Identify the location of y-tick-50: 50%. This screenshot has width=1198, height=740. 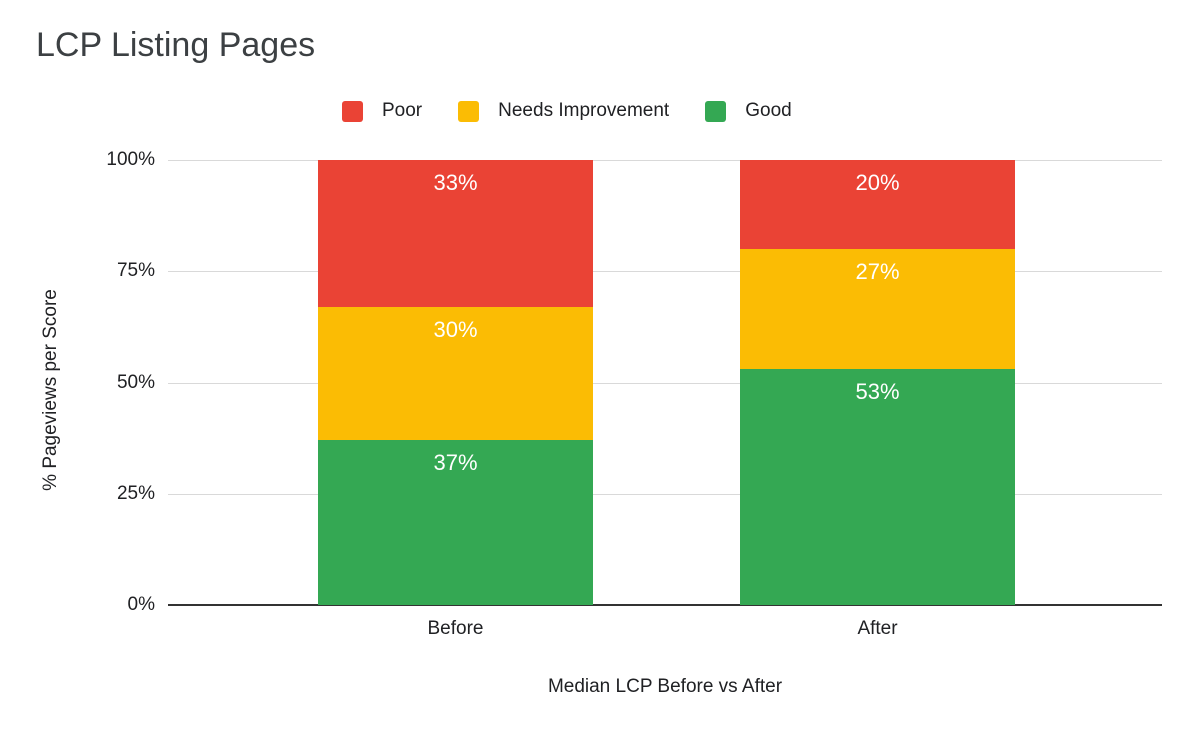
(135, 382).